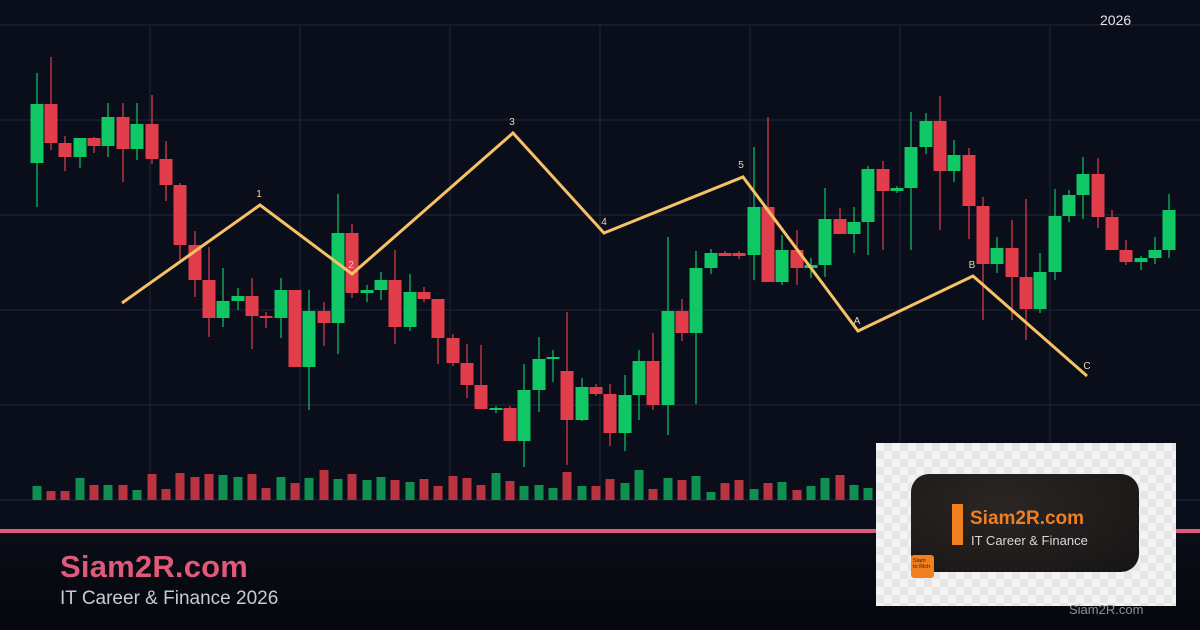  I want to click on logo-panel: Siam2R.com IT Career & Finance, so click(1025, 523).